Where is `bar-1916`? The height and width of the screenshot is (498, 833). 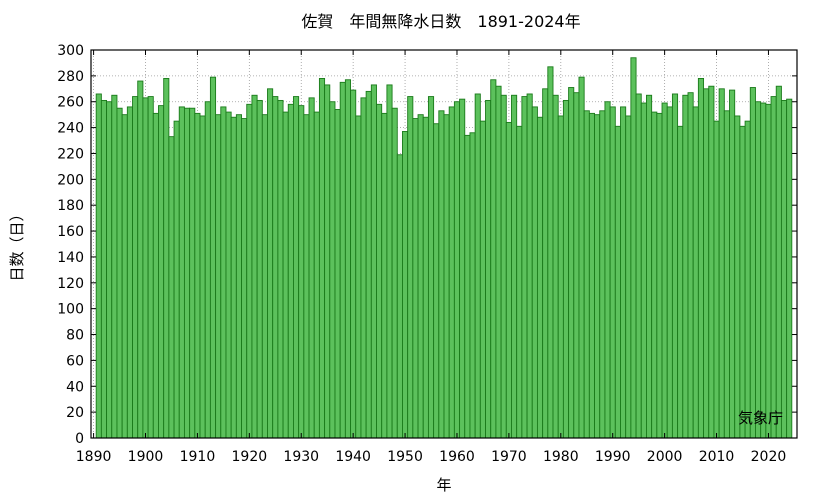 bar-1916 is located at coordinates (228, 275).